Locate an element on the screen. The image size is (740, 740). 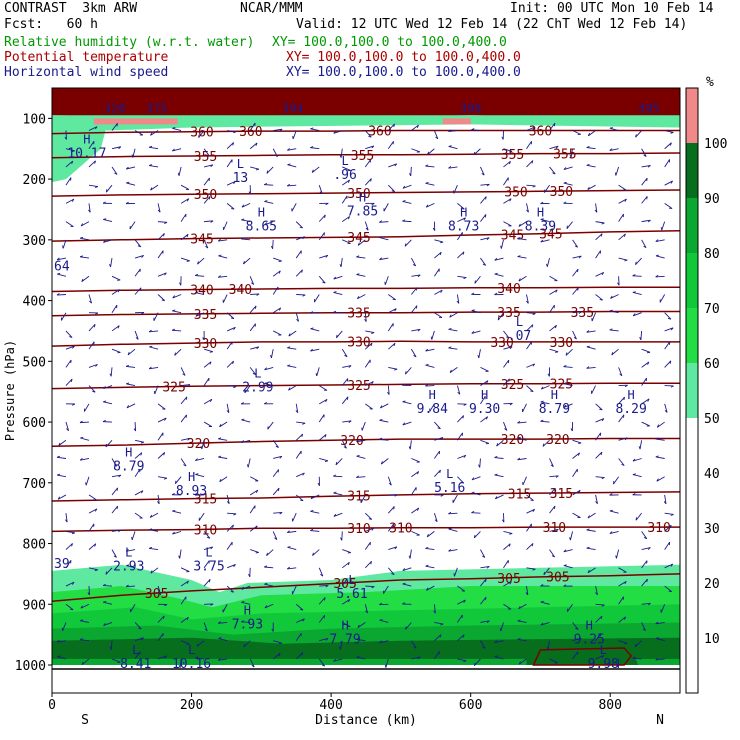
colorbar-tick-label: 50 is located at coordinates (712, 419).